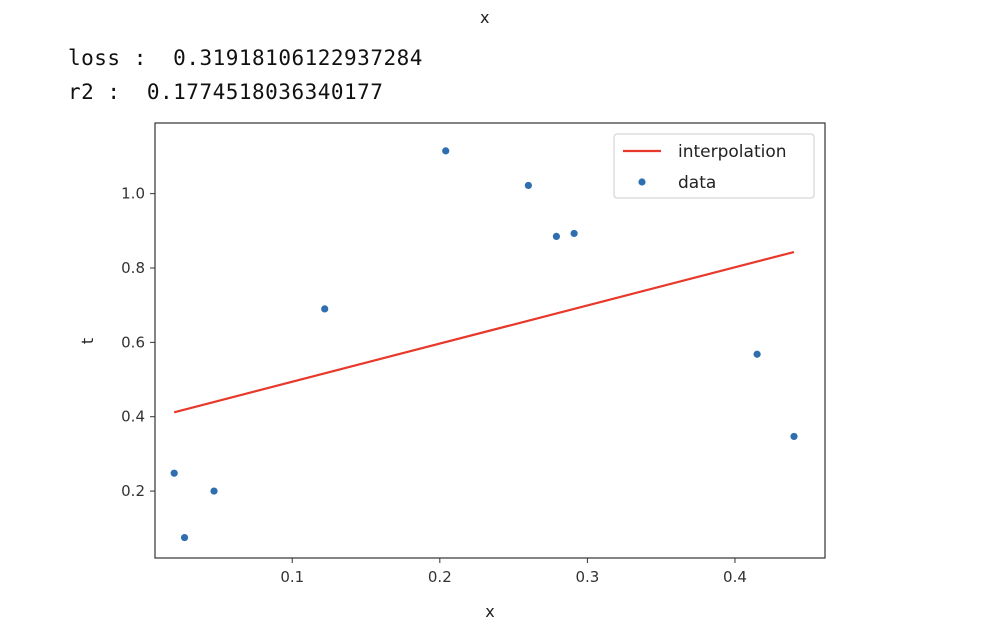 The image size is (984, 640). I want to click on loss-value: 0.31918106122937284, so click(298, 58).